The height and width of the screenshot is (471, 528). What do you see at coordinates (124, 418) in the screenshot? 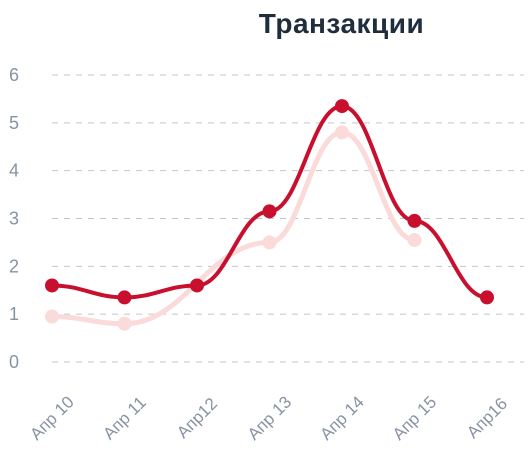
I see `x-tick-label: Апр 11` at bounding box center [124, 418].